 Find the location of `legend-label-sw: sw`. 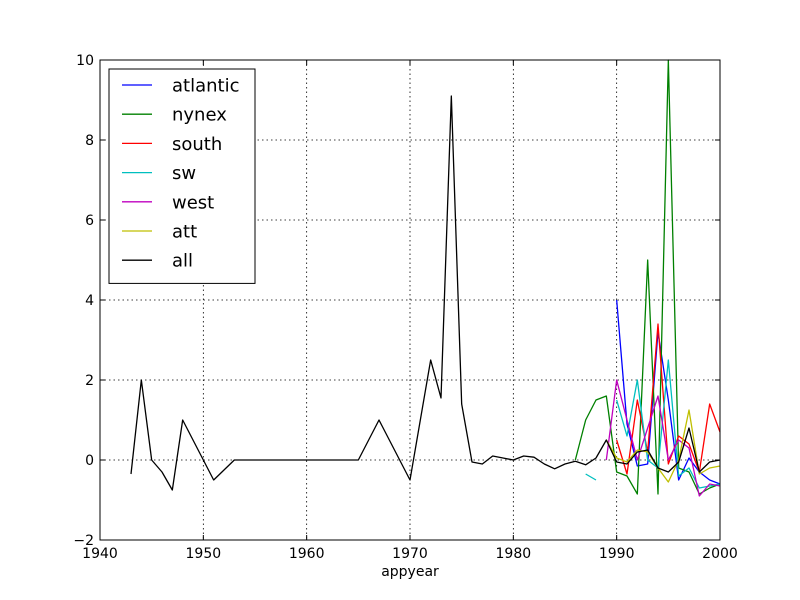

legend-label-sw: sw is located at coordinates (184, 173).